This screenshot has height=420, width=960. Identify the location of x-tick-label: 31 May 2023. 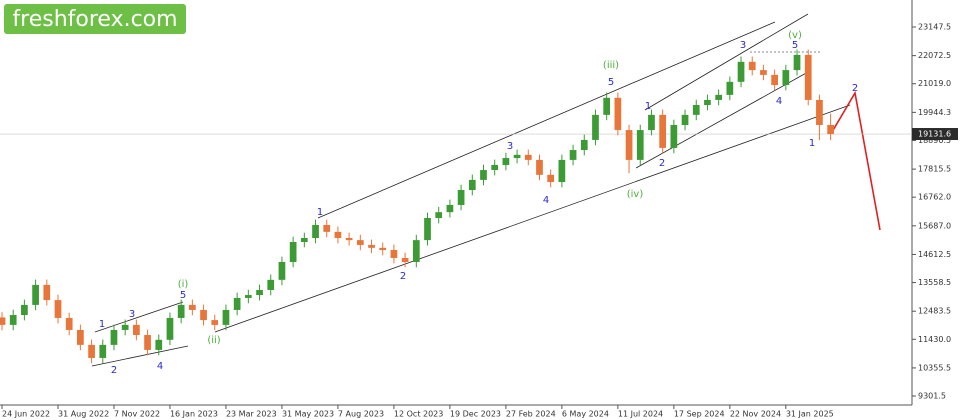
(308, 414).